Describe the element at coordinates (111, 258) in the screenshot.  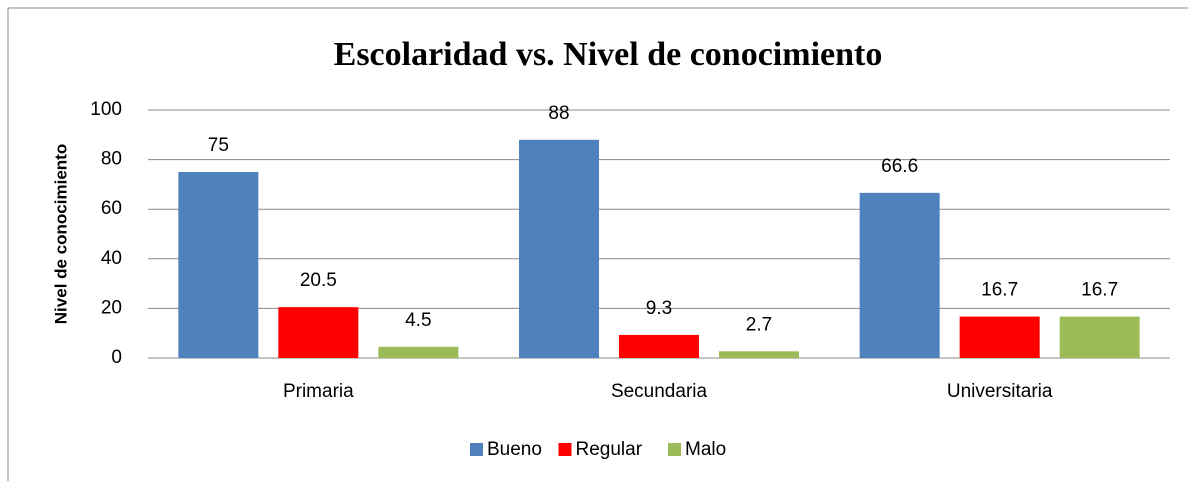
I see `y-tick-label: 40` at that location.